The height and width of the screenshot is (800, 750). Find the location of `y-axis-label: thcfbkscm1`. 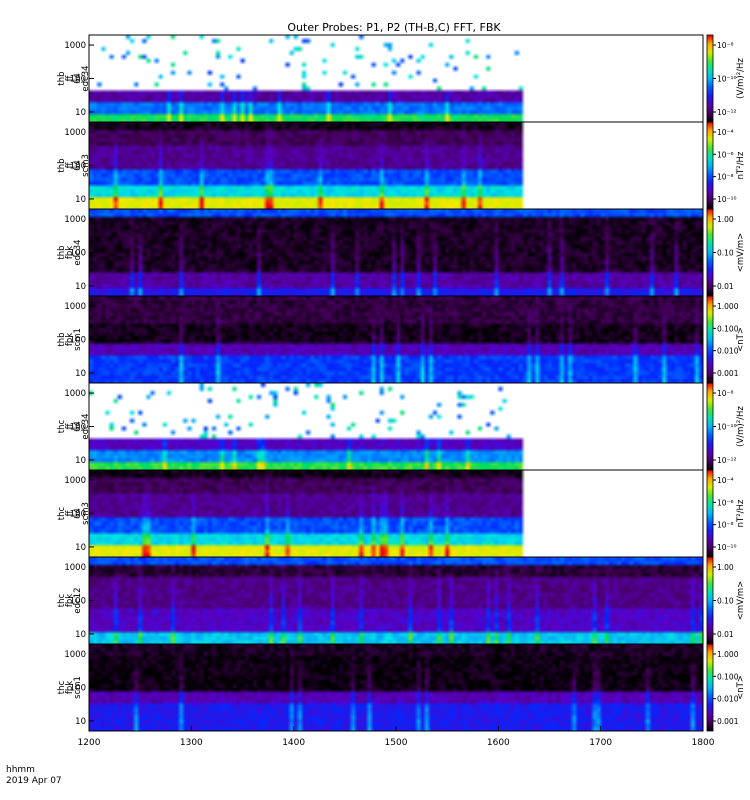

y-axis-label: thcfbkscm1 is located at coordinates (70, 687).